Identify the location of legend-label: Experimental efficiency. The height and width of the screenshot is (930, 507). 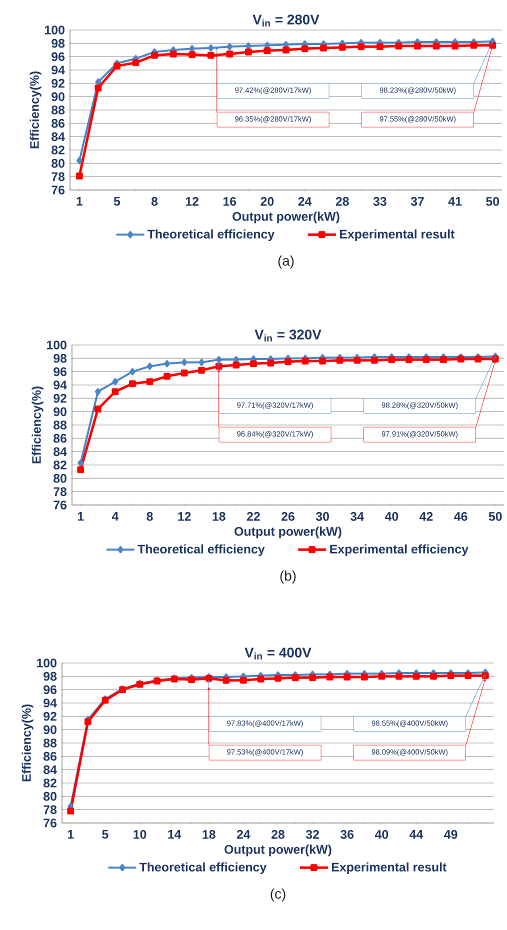
(399, 550).